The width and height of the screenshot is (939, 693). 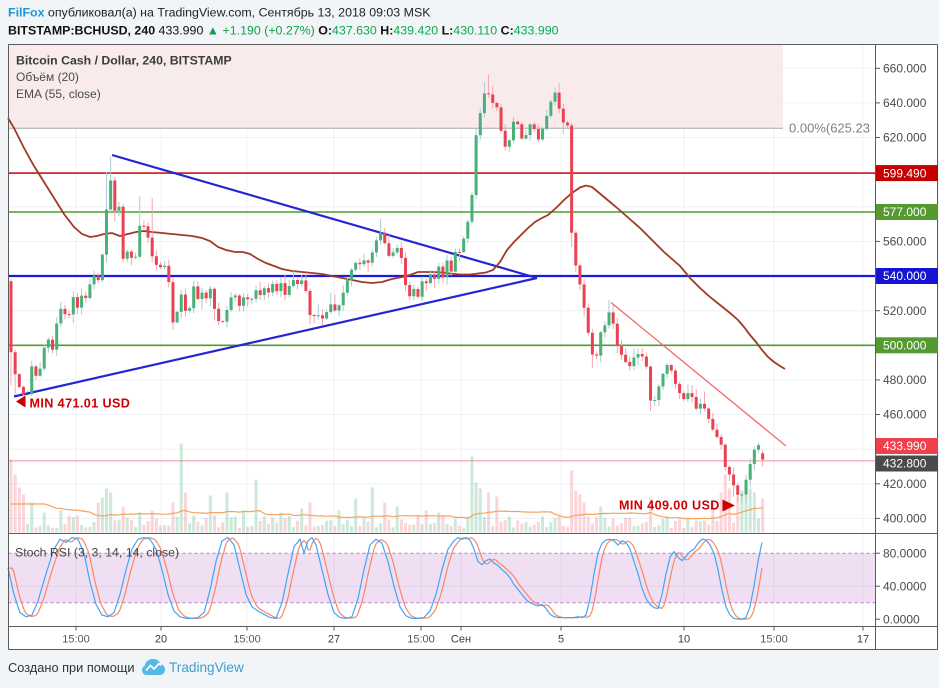 I want to click on svg-text: 560.000, so click(x=905, y=242).